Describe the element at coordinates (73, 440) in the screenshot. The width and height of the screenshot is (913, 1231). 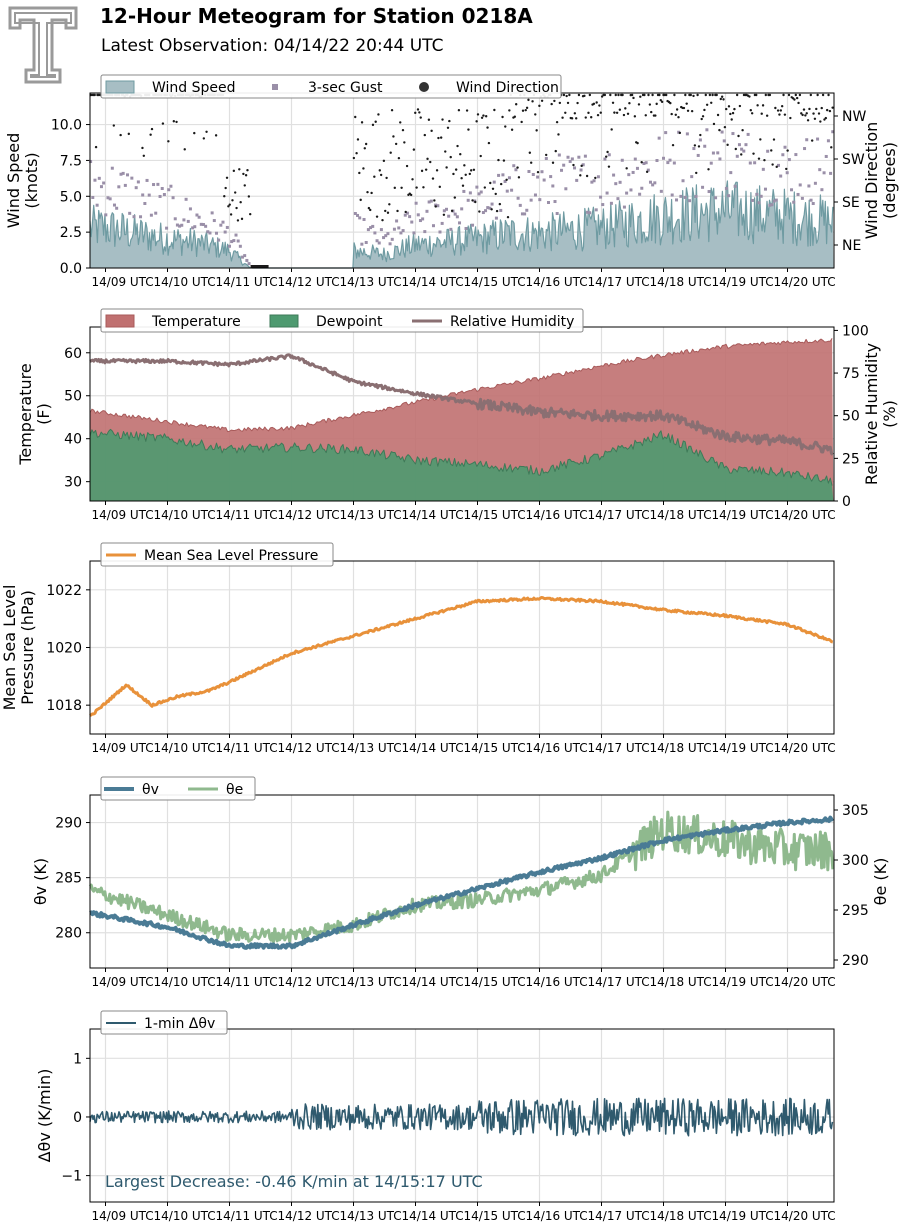
I see `y-tick-label: 40` at that location.